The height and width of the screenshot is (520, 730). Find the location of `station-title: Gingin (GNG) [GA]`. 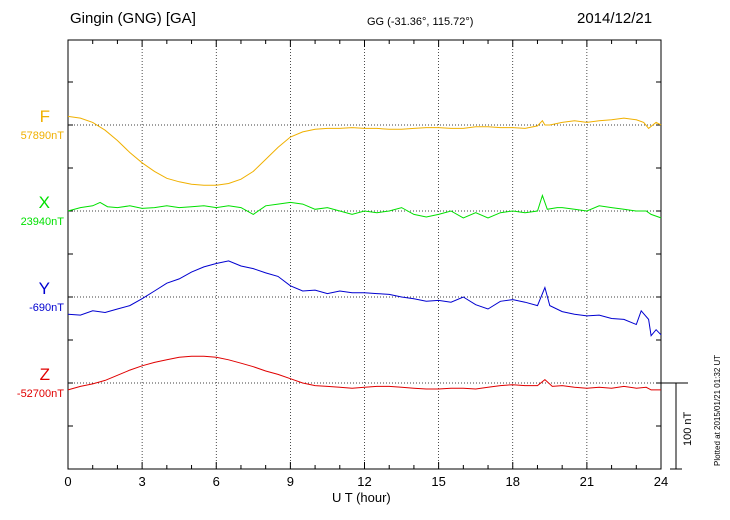

station-title: Gingin (GNG) [GA] is located at coordinates (133, 18).